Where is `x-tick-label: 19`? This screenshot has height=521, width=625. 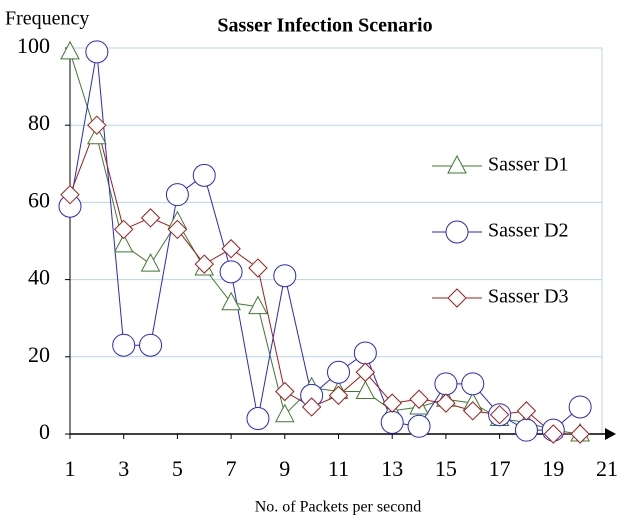 x-tick-label: 19 is located at coordinates (553, 468).